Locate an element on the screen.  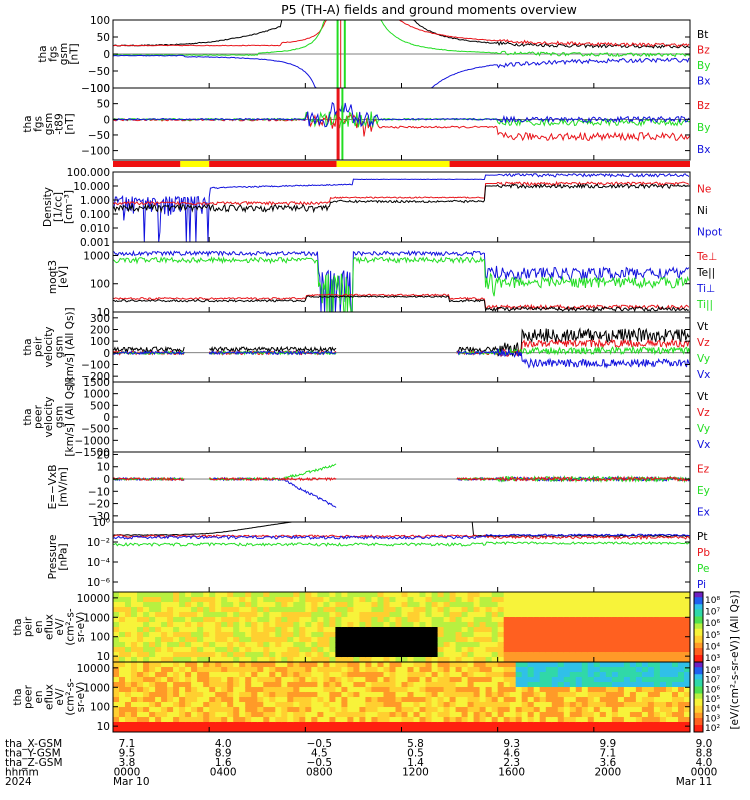
spike-red is located at coordinates (338, 124).